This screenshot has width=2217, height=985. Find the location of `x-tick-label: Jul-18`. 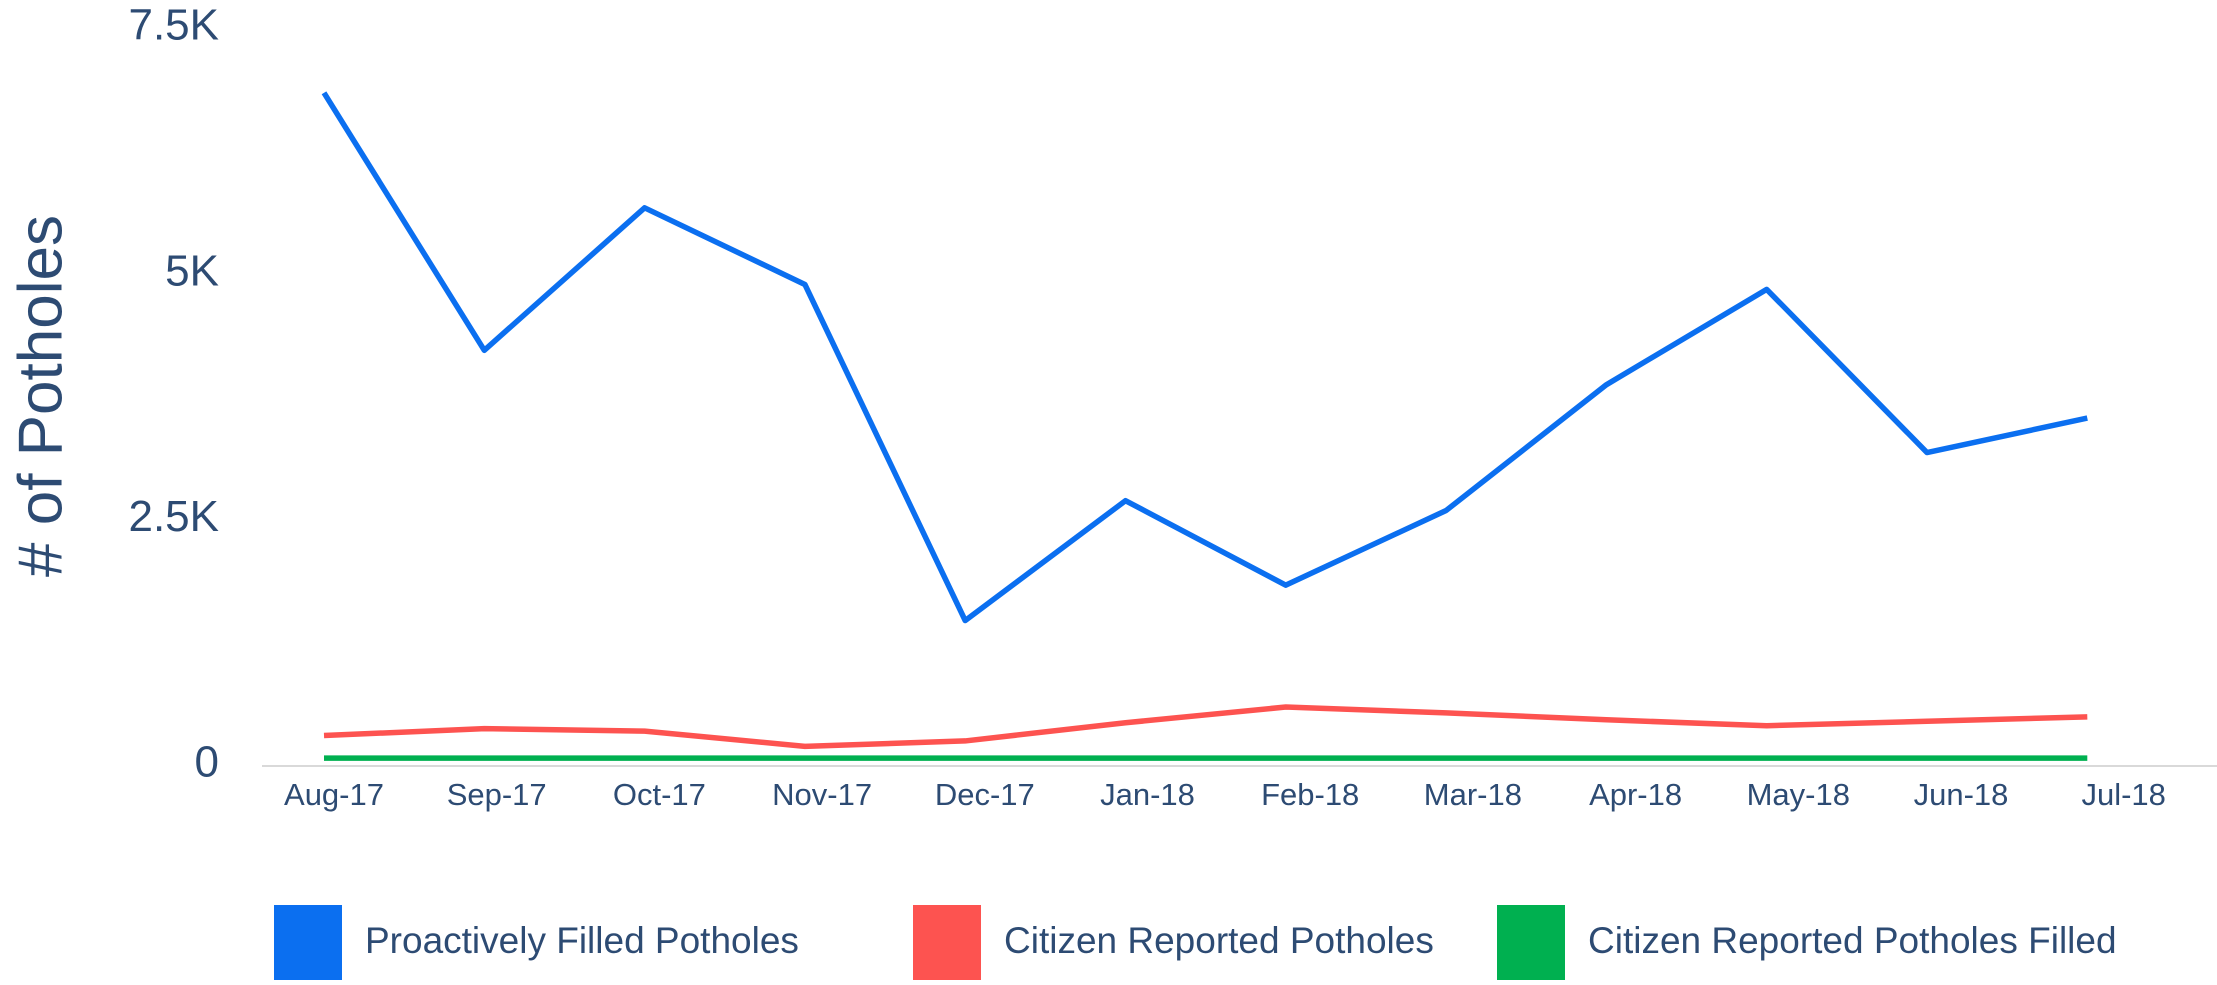

x-tick-label: Jul-18 is located at coordinates (2123, 794).